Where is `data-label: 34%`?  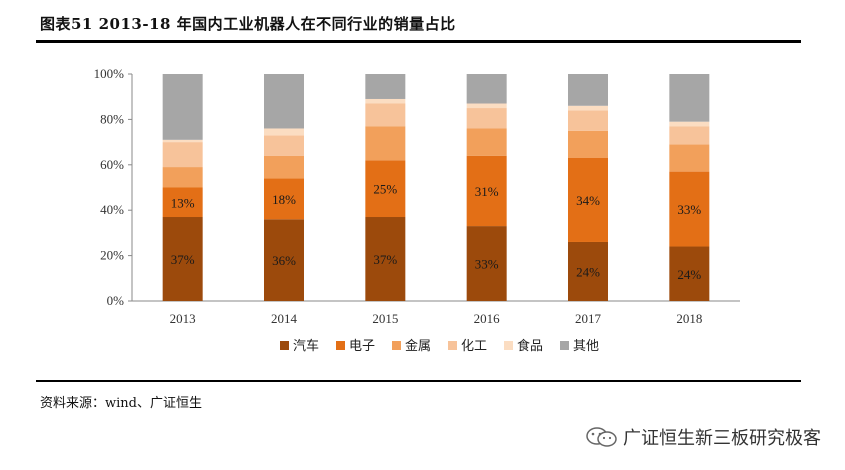
data-label: 34% is located at coordinates (588, 200).